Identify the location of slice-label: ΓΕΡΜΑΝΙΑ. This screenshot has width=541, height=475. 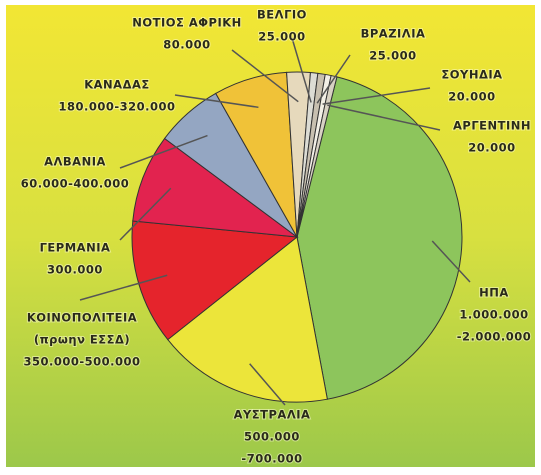
(75, 248).